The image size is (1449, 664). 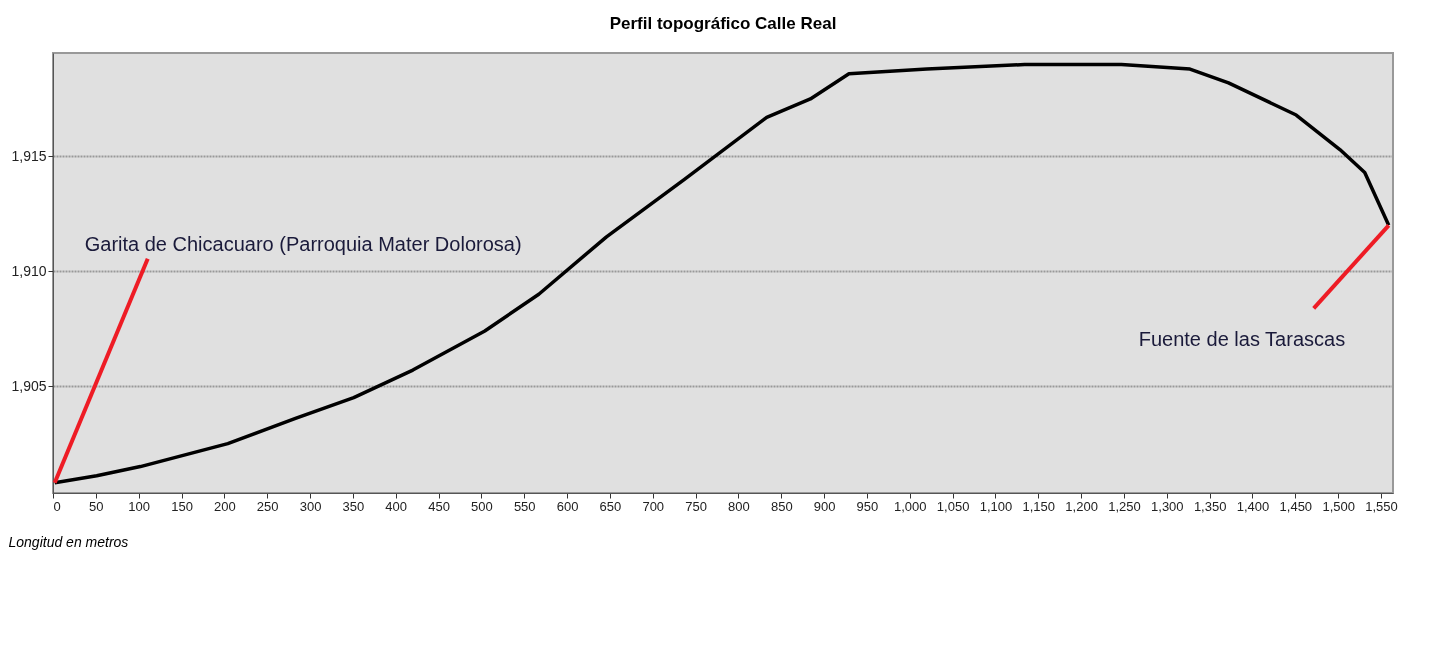 What do you see at coordinates (1253, 506) in the screenshot?
I see `x-tick-label: 1,400` at bounding box center [1253, 506].